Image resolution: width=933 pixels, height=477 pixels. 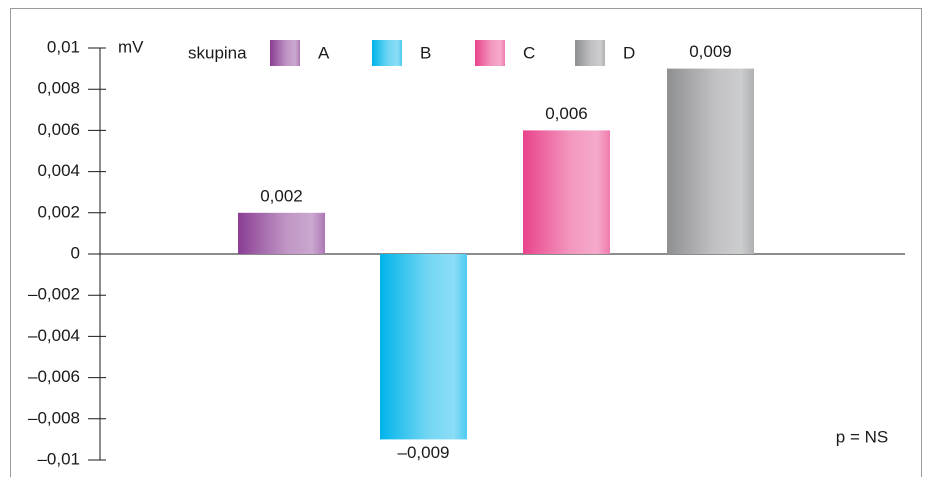 What do you see at coordinates (629, 52) in the screenshot?
I see `legend-label: D` at bounding box center [629, 52].